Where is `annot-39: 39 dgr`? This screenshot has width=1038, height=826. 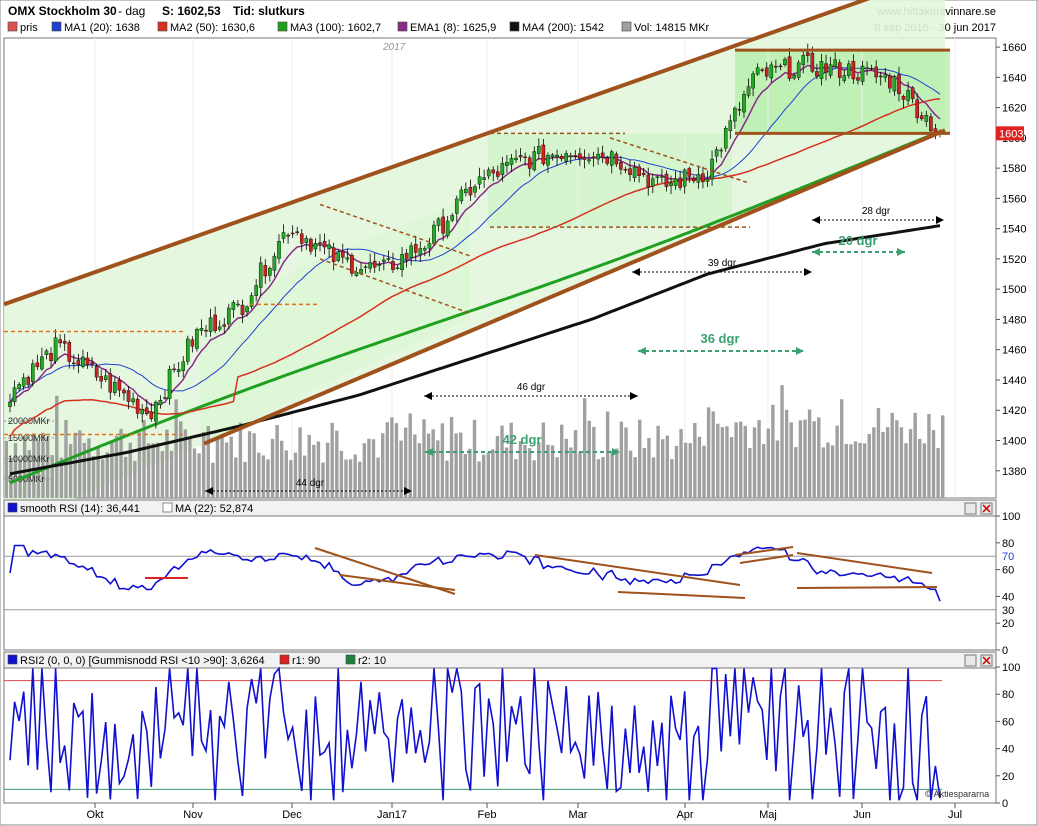
annot-39: 39 dgr is located at coordinates (722, 263).